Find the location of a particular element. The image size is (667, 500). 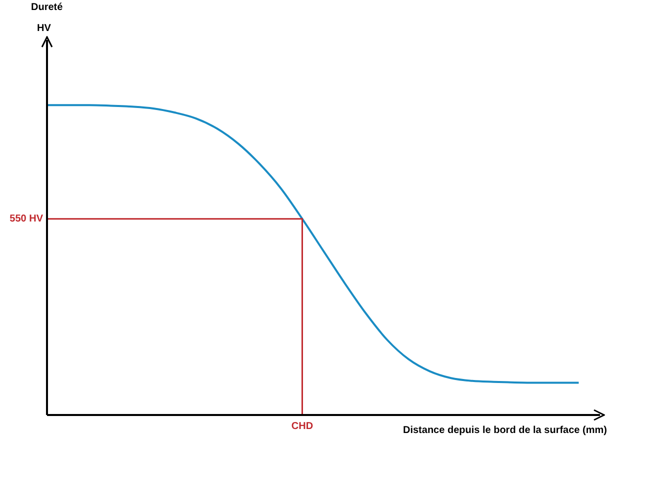

text: Dureté is located at coordinates (47, 7).